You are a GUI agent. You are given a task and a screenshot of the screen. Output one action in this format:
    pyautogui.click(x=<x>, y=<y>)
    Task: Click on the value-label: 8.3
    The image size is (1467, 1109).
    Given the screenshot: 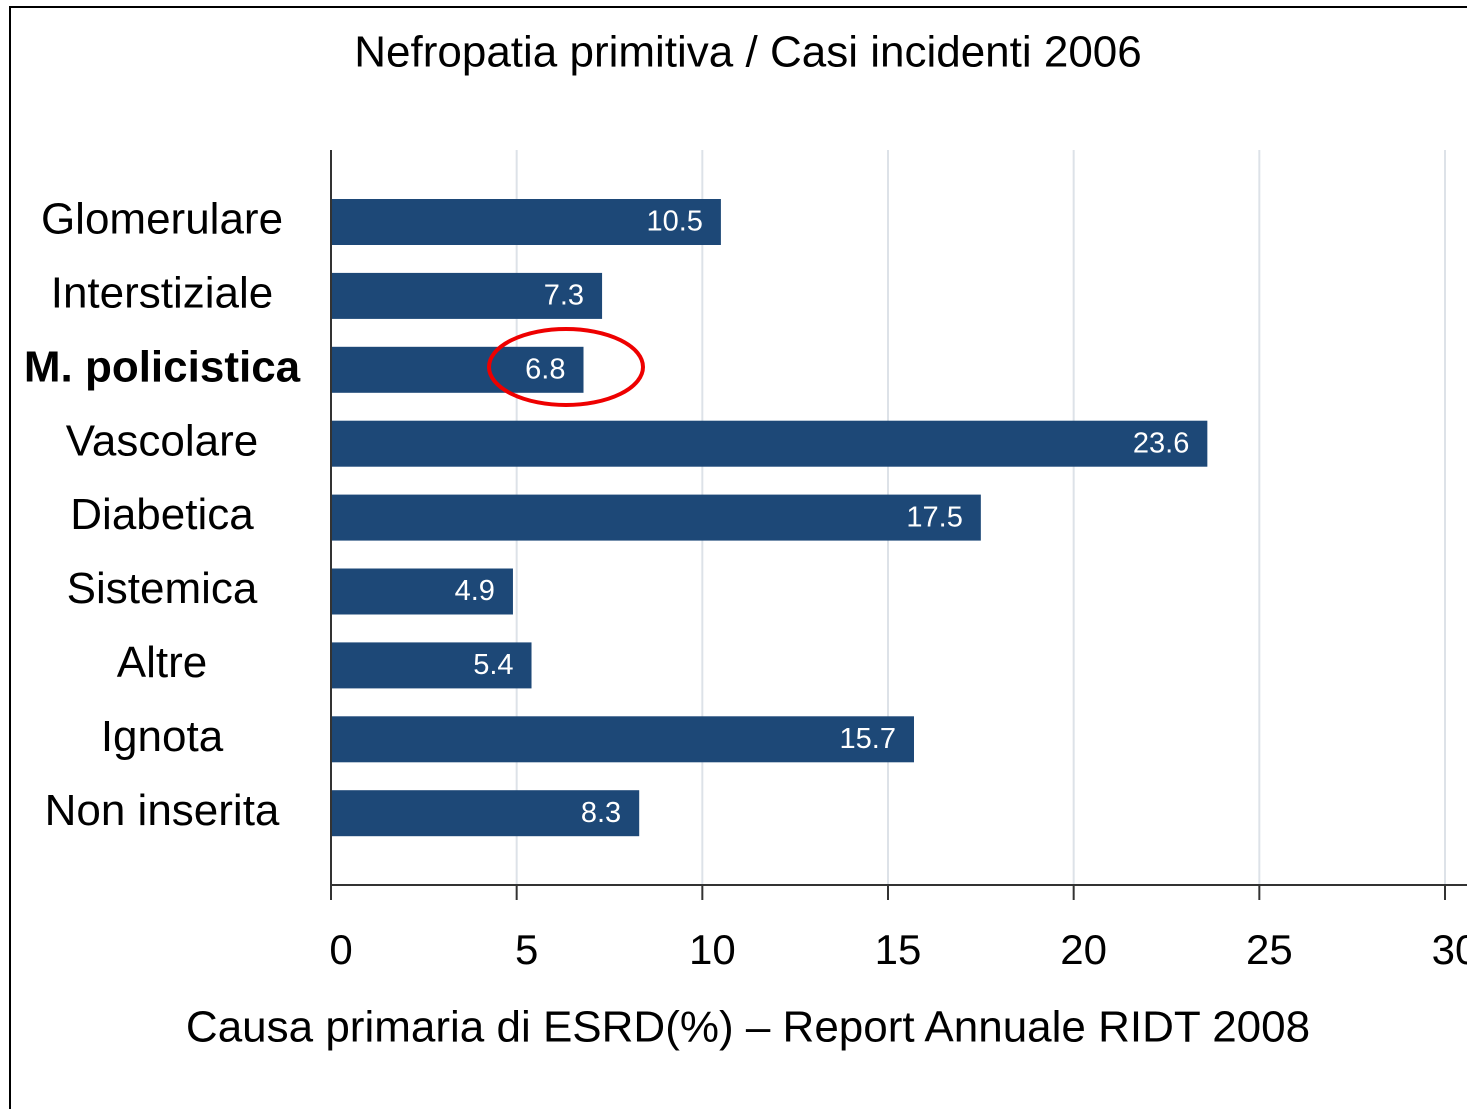 What is the action you would take?
    pyautogui.click(x=601, y=813)
    